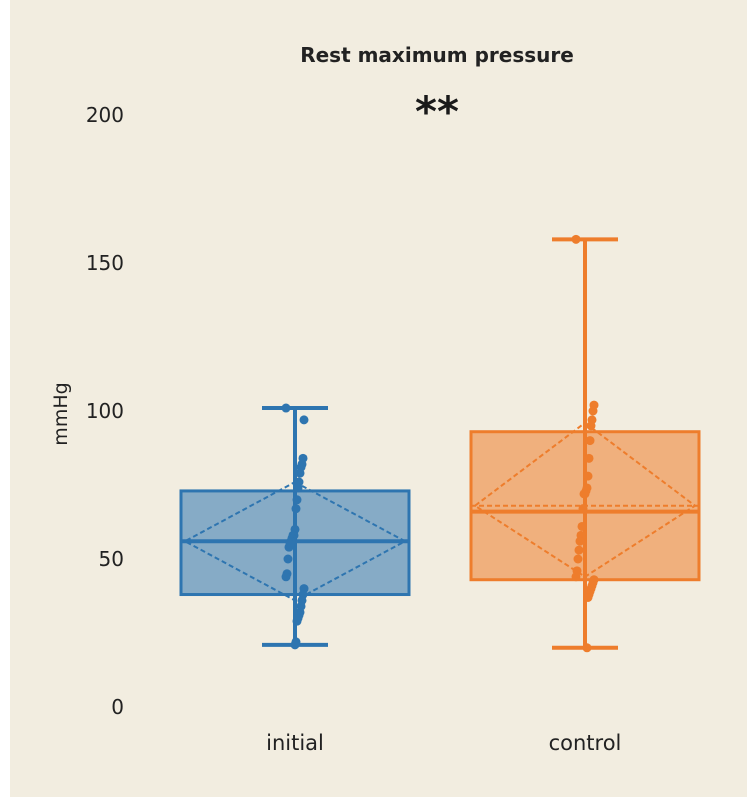 Image resolution: width=750 pixels, height=800 pixels. What do you see at coordinates (437, 111) in the screenshot?
I see `significance-annotation: **` at bounding box center [437, 111].